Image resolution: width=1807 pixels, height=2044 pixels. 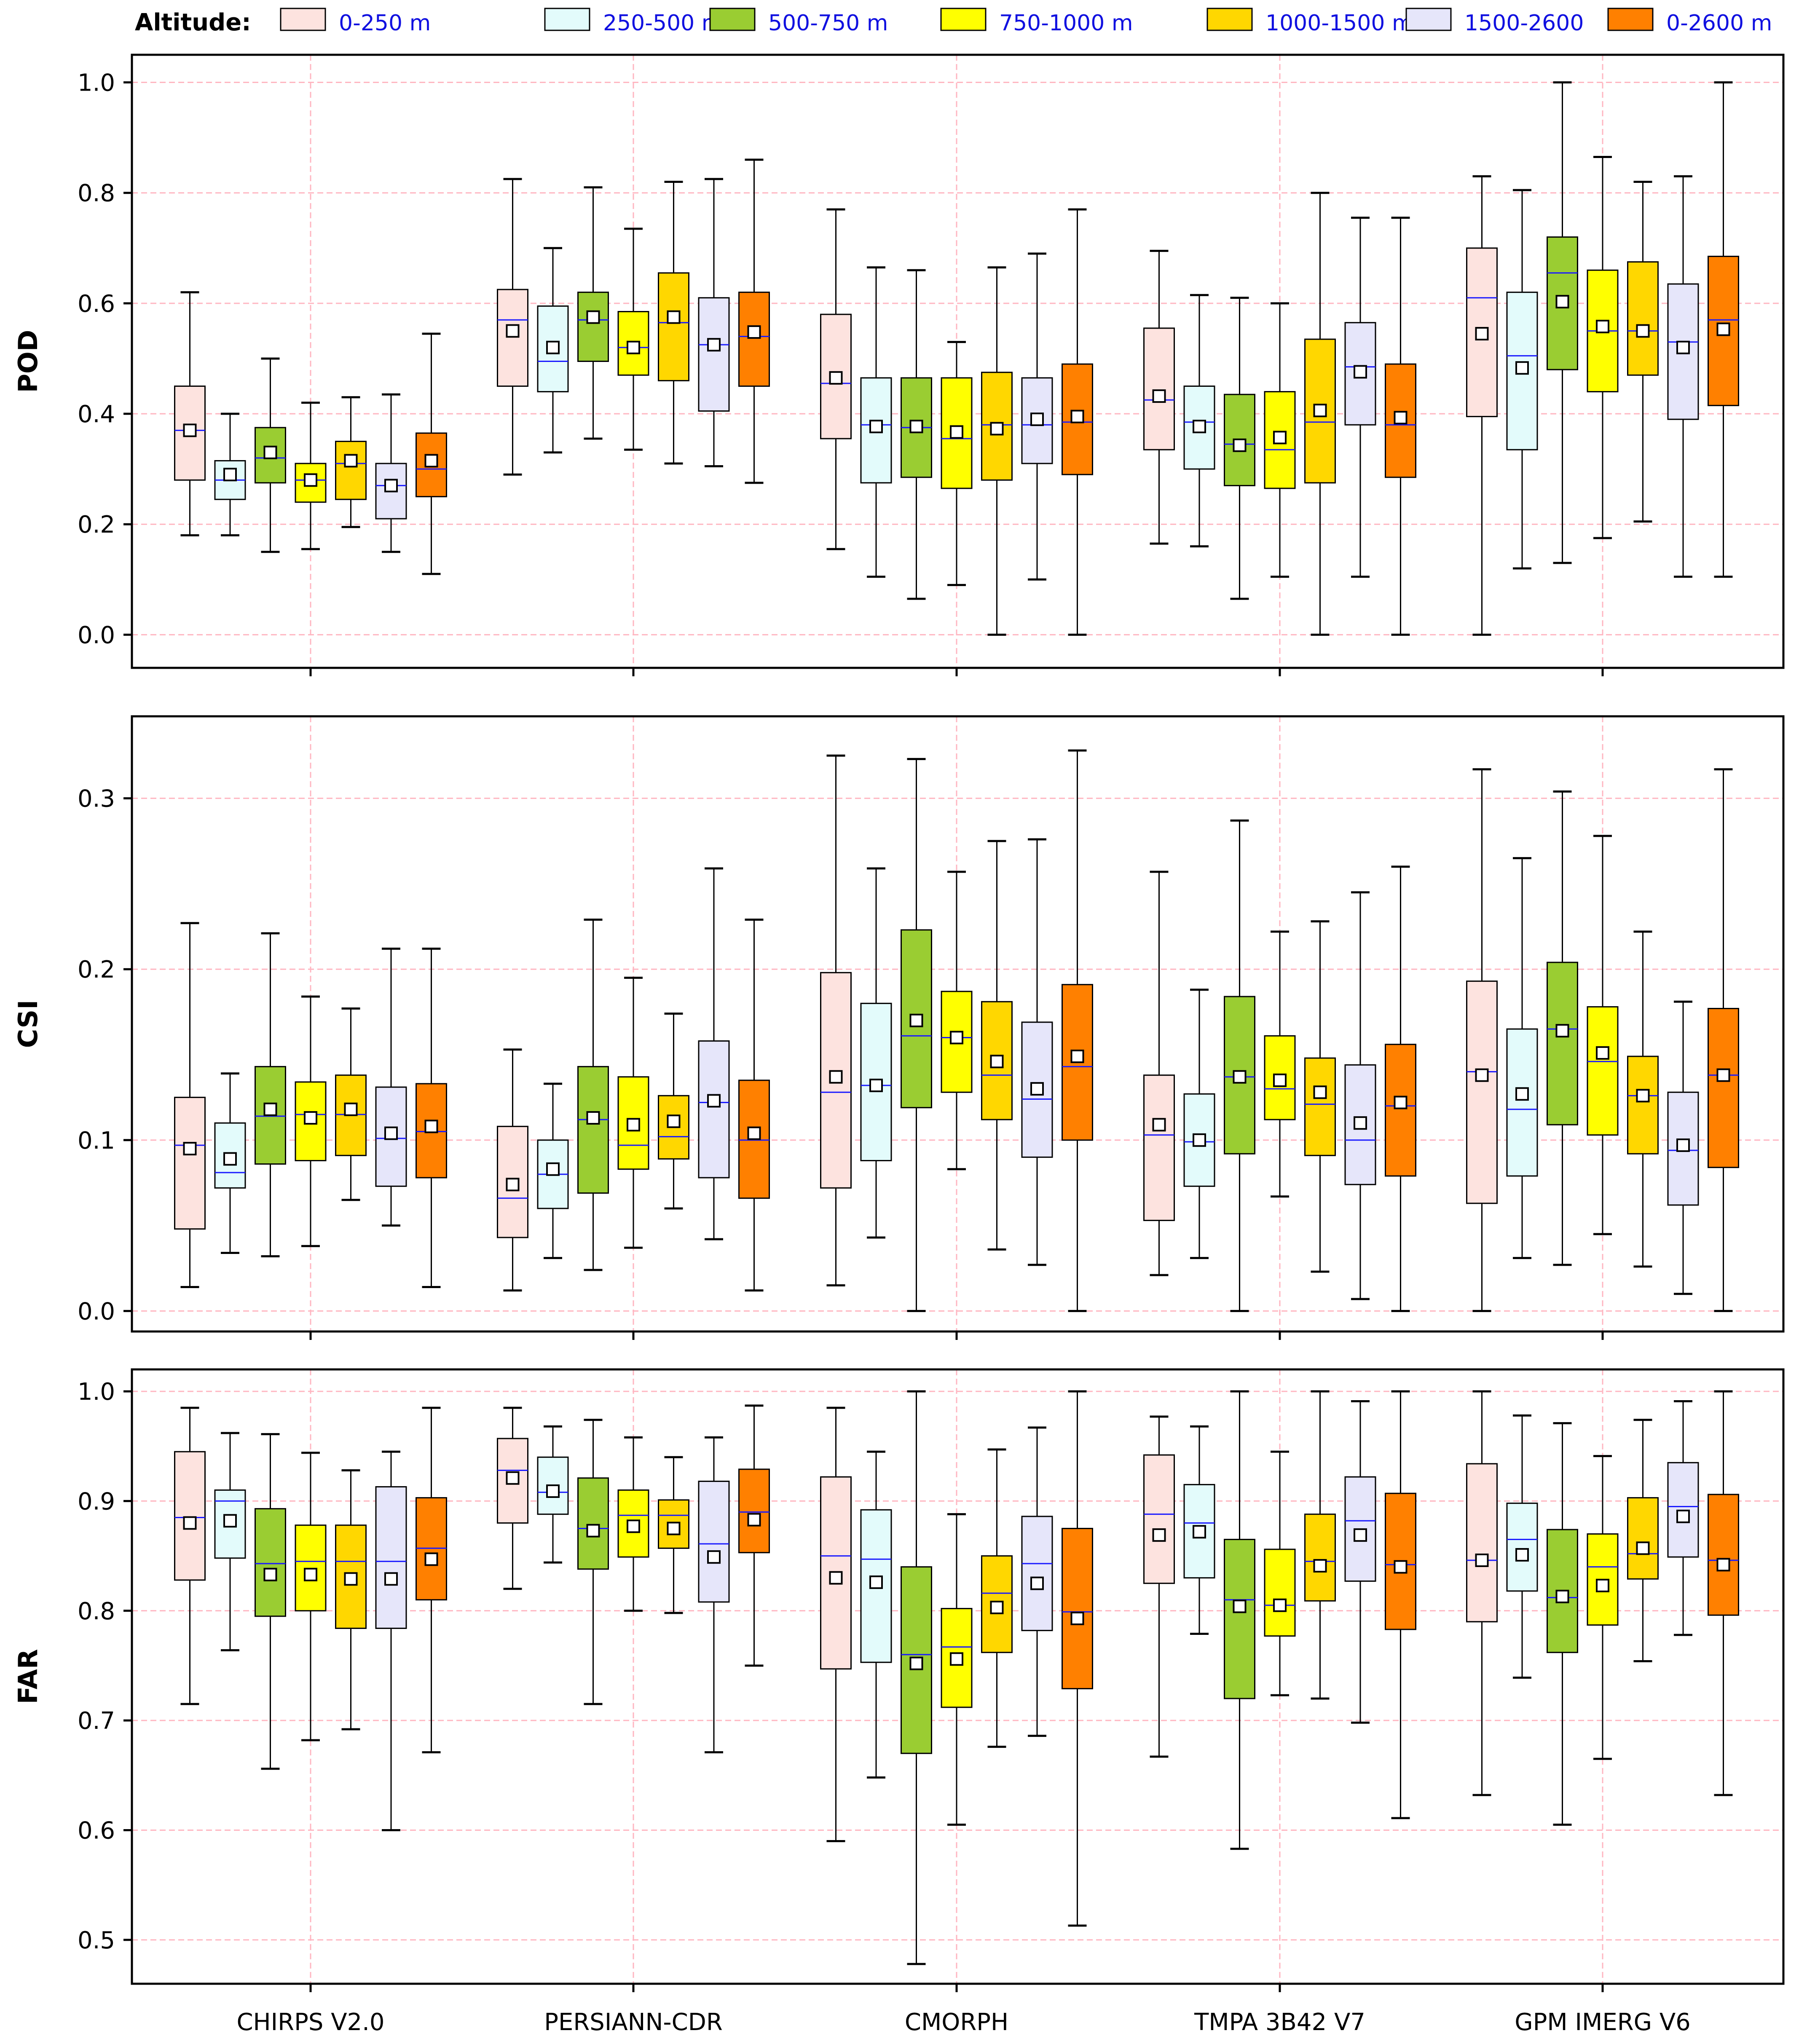 I want to click on y-axis-label: CSI, so click(x=28, y=1024).